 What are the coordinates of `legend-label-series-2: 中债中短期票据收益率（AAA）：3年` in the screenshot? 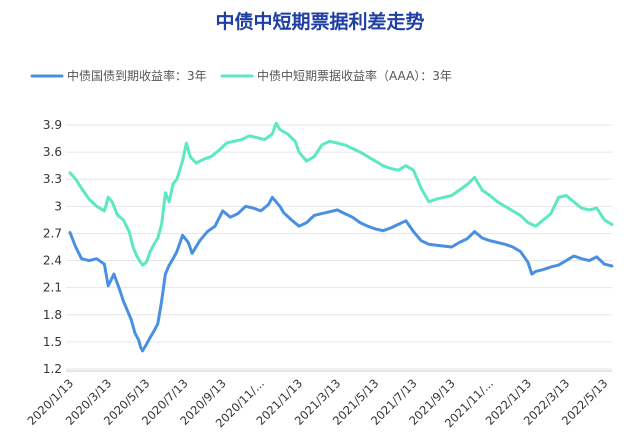 It's located at (354, 75).